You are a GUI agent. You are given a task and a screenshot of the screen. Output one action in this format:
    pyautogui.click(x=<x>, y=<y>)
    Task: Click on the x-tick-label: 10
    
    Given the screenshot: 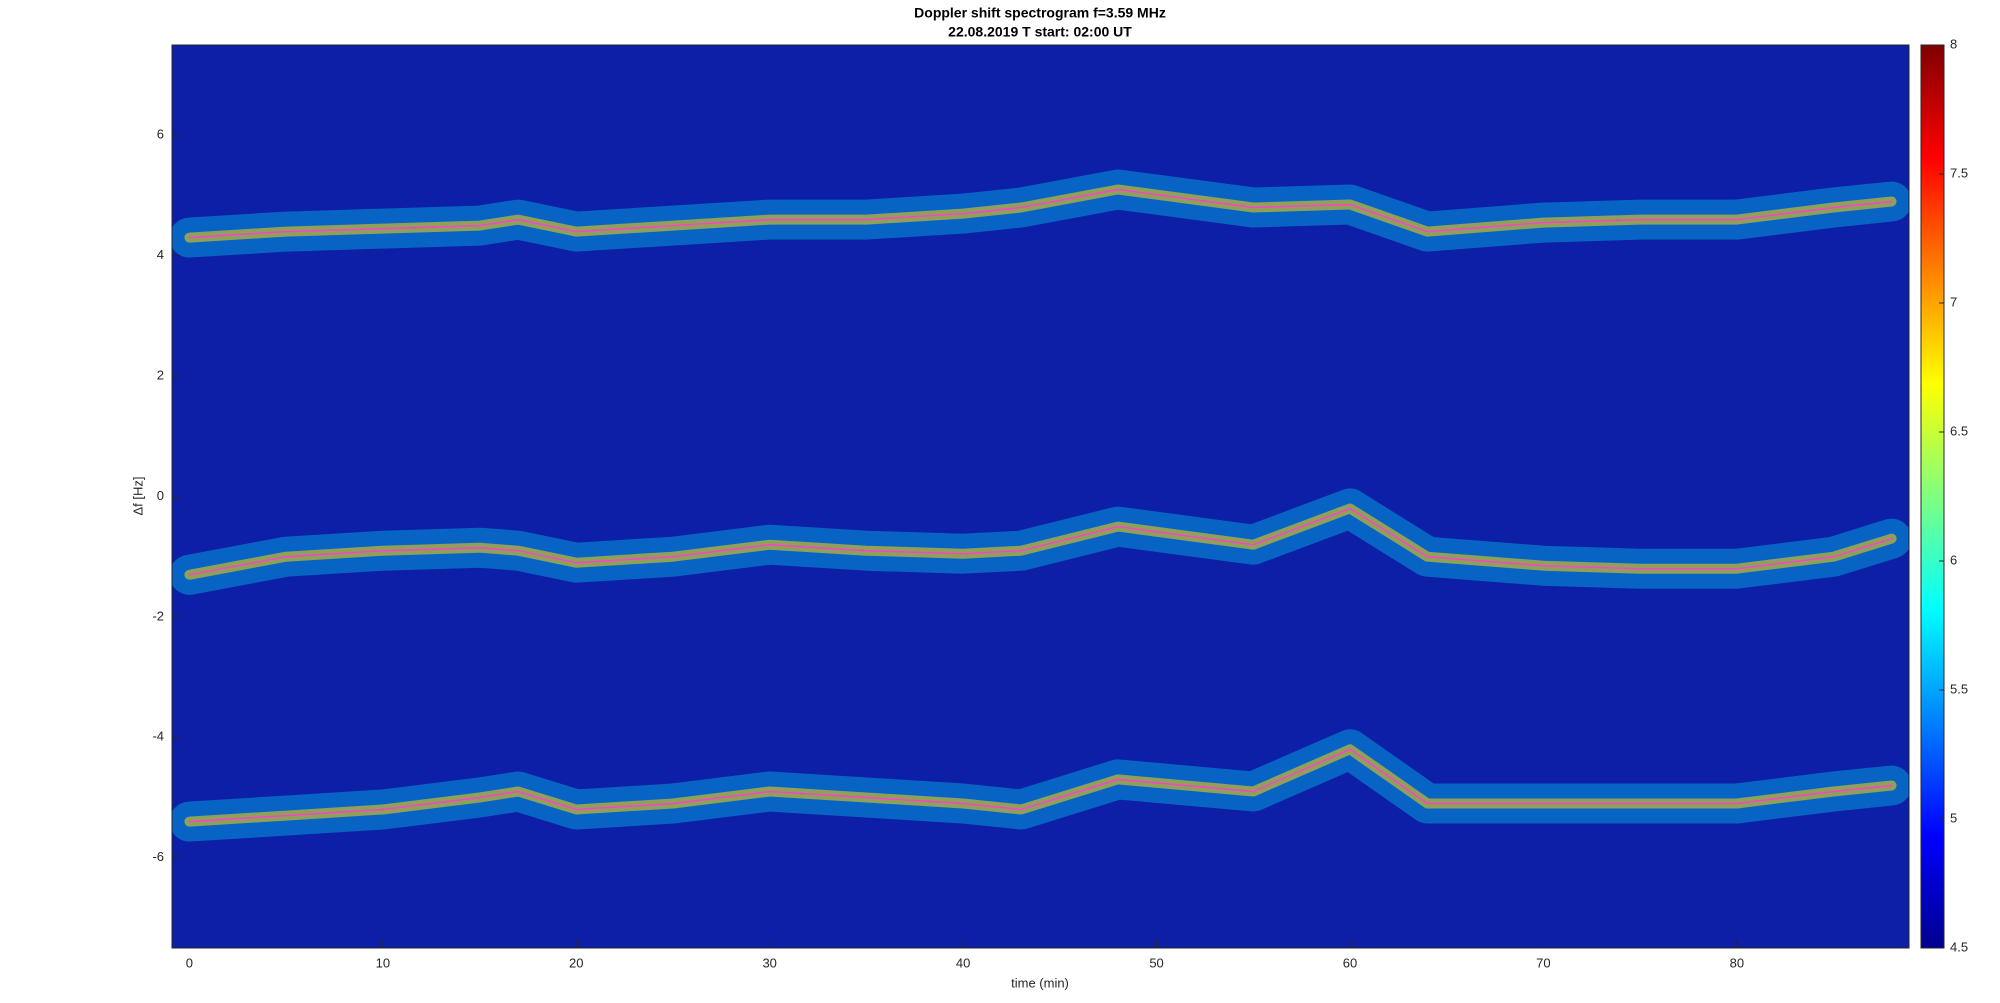 What is the action you would take?
    pyautogui.click(x=383, y=962)
    